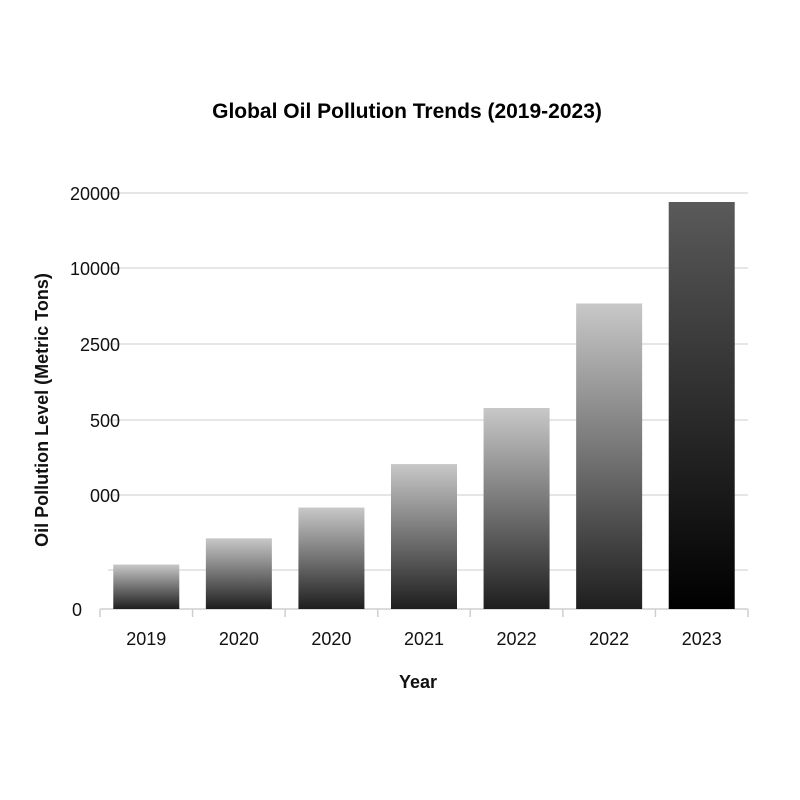 The height and width of the screenshot is (800, 800). Describe the element at coordinates (95, 194) in the screenshot. I see `y-tick-label: 20000` at that location.